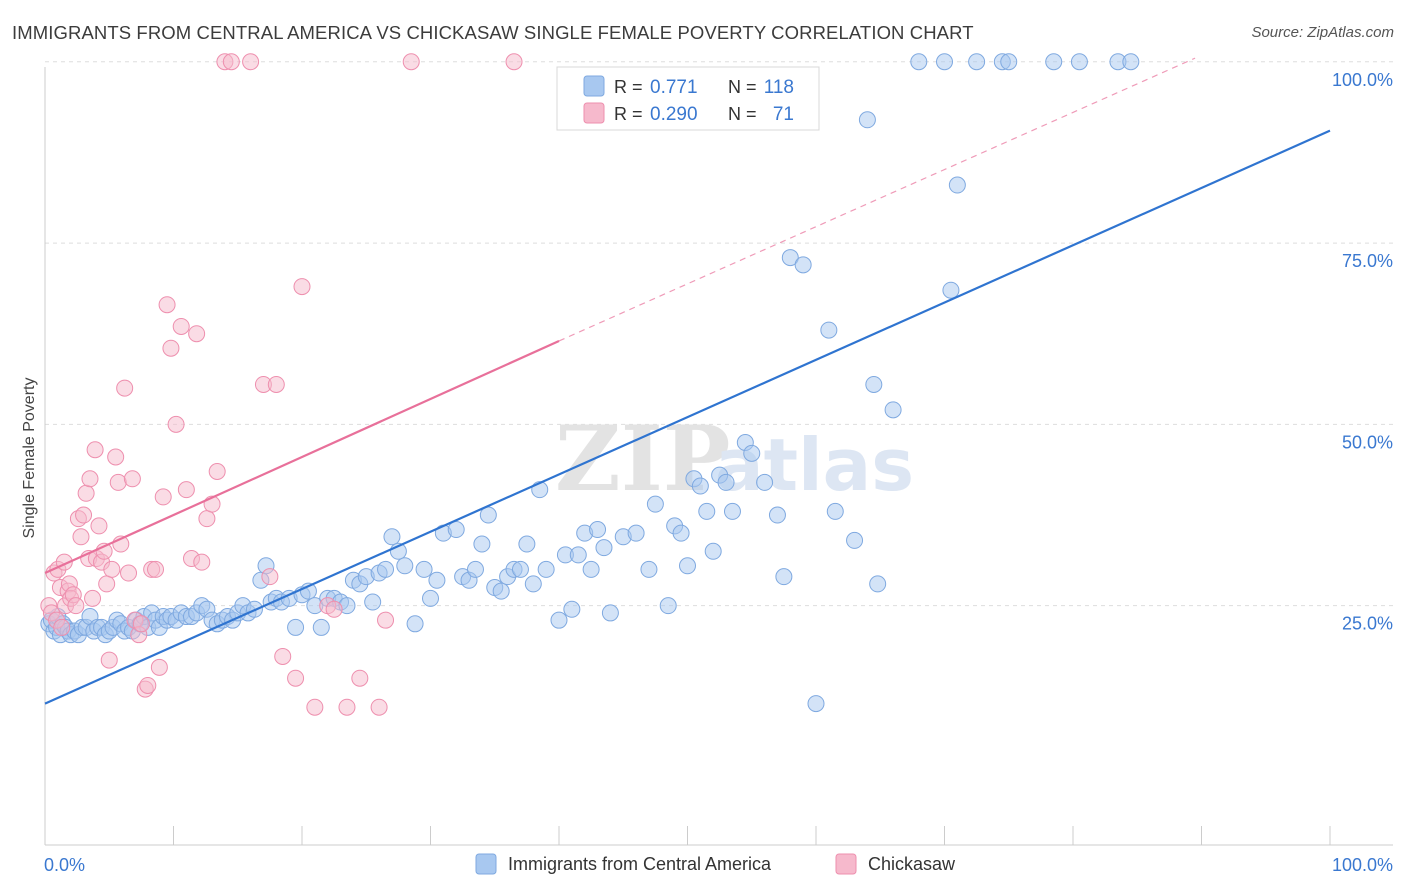  What do you see at coordinates (783, 114) in the screenshot?
I see `legend-n-value-2: 71` at bounding box center [783, 114].